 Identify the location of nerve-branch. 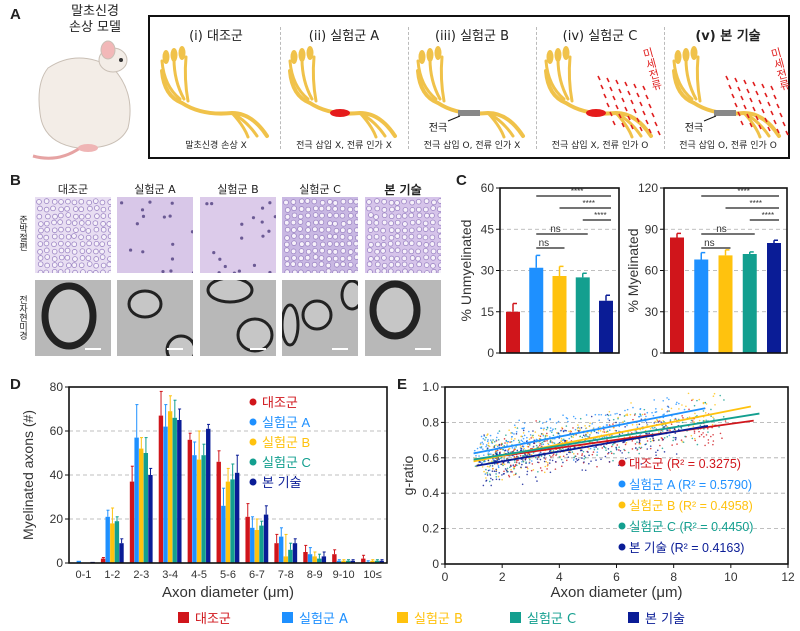
(314, 79).